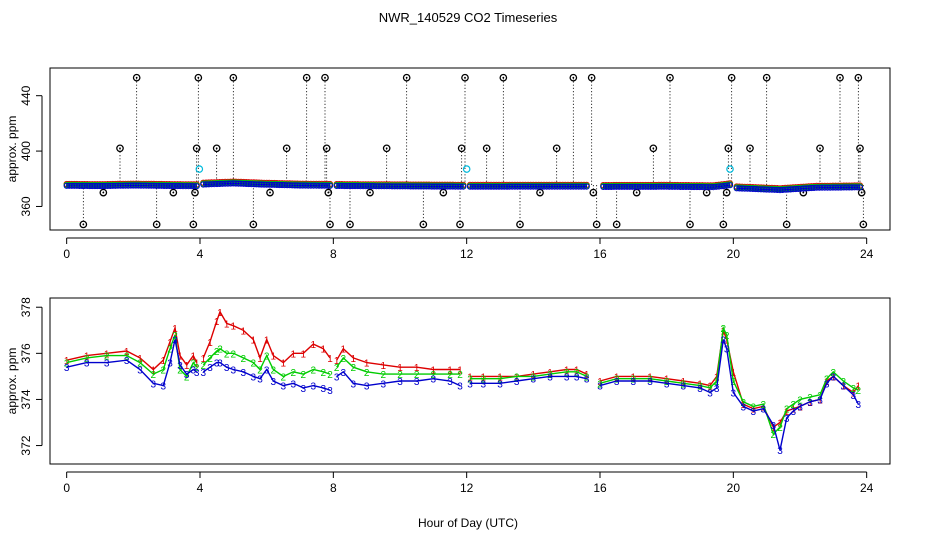 The height and width of the screenshot is (540, 936). What do you see at coordinates (12, 149) in the screenshot?
I see `y-axis-label: approx. ppm` at bounding box center [12, 149].